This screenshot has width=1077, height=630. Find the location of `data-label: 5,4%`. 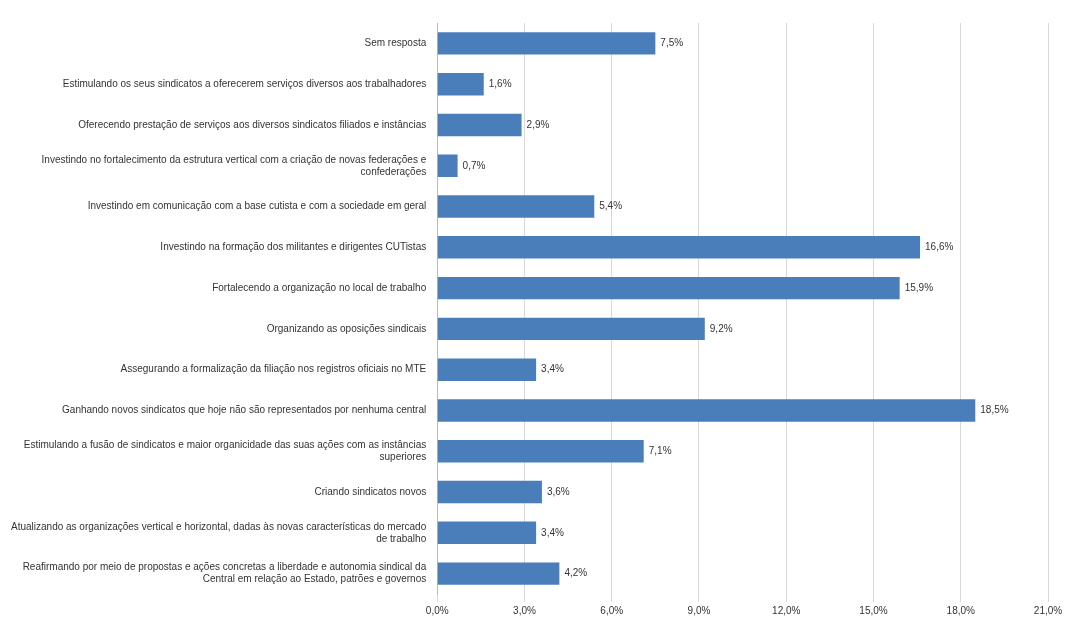

data-label: 5,4% is located at coordinates (611, 206).